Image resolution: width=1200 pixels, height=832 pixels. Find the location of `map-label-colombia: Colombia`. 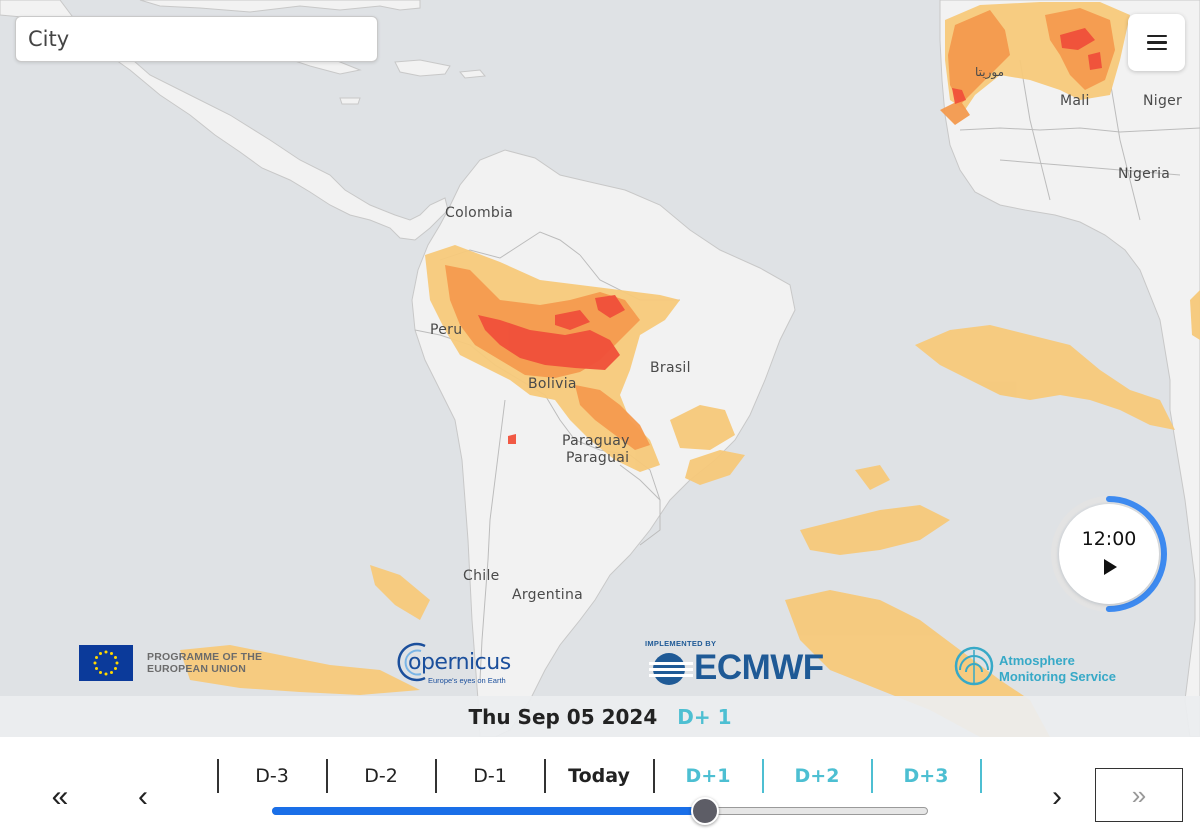

map-label-colombia: Colombia is located at coordinates (479, 213).